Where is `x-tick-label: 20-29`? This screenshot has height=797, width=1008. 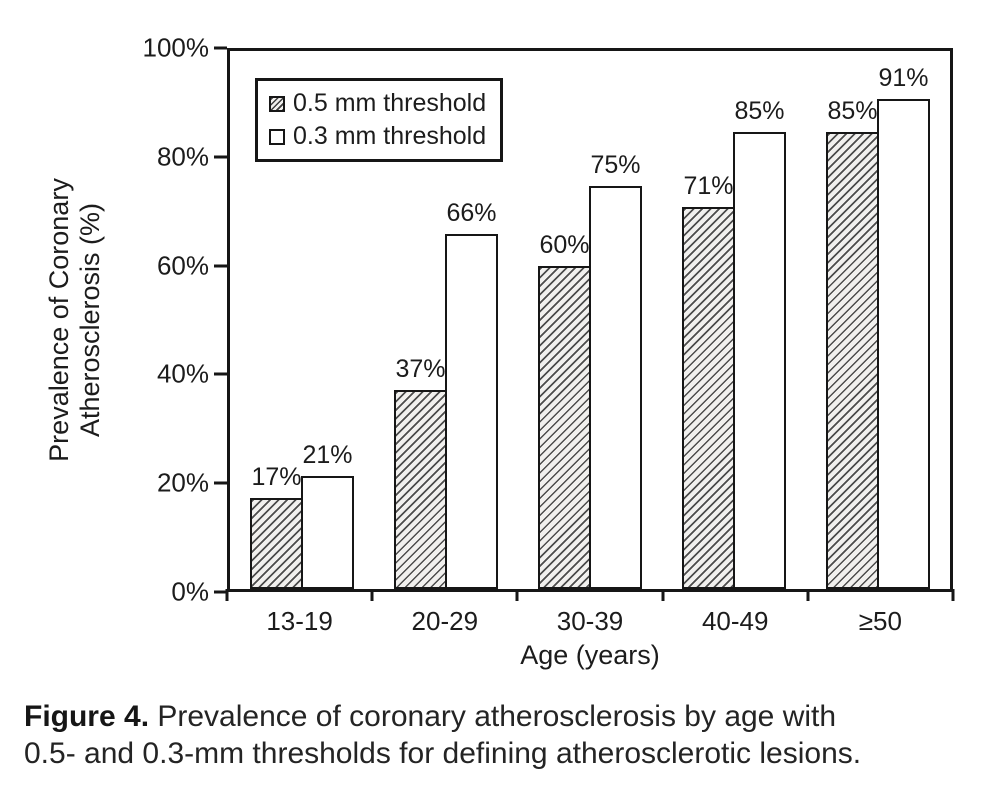 x-tick-label: 20-29 is located at coordinates (445, 621).